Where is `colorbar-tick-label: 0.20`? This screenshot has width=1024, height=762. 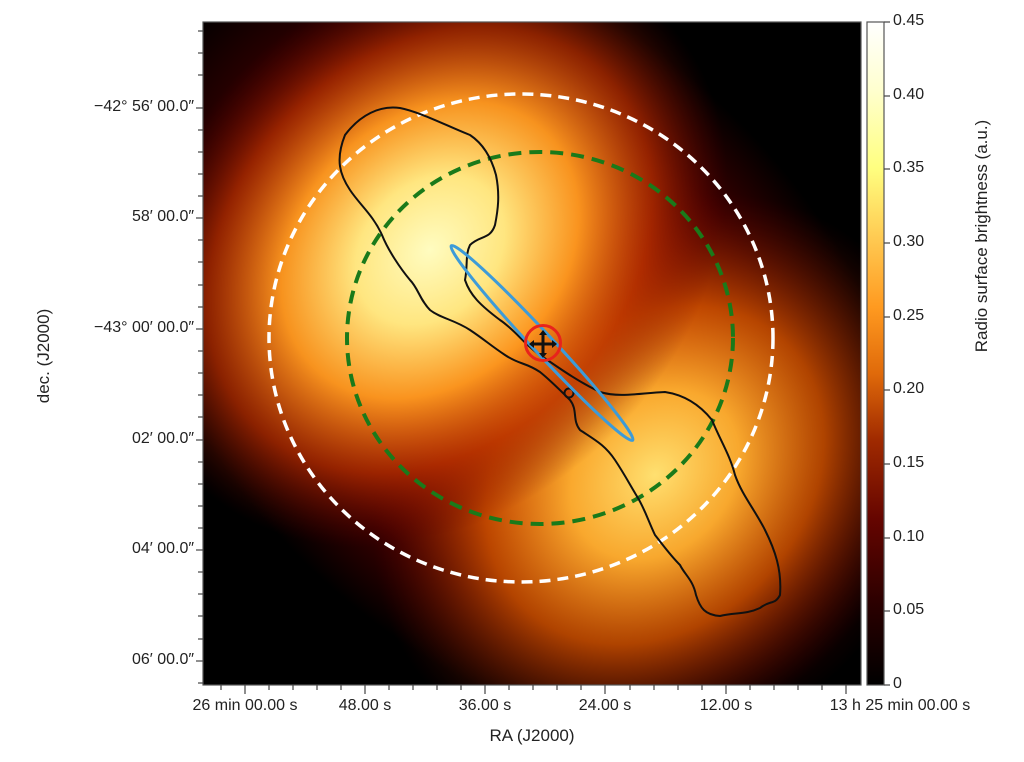
colorbar-tick-label: 0.20 is located at coordinates (909, 388).